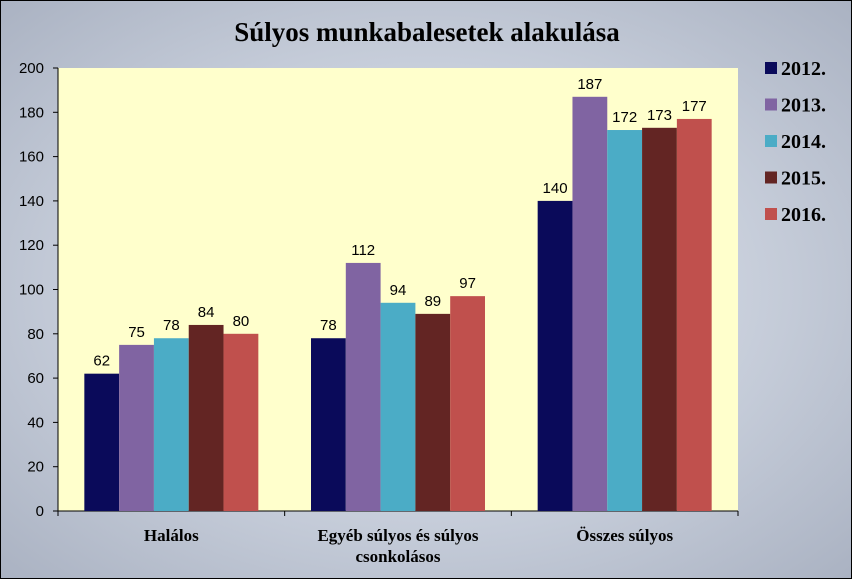 The width and height of the screenshot is (852, 579). I want to click on legend-label: 2013., so click(803, 106).